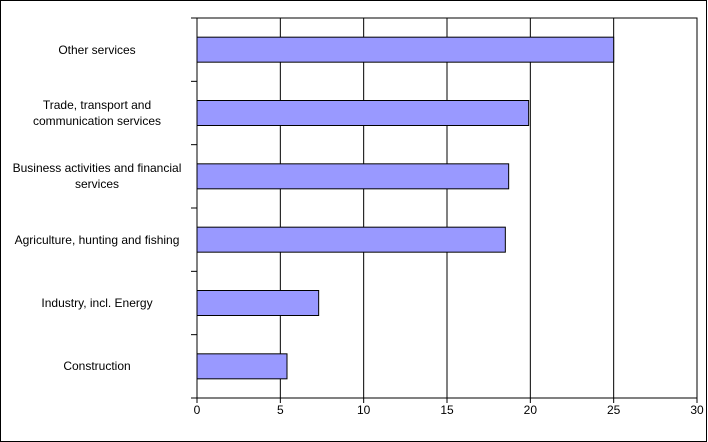  What do you see at coordinates (447, 410) in the screenshot?
I see `x-tick-label: 15` at bounding box center [447, 410].